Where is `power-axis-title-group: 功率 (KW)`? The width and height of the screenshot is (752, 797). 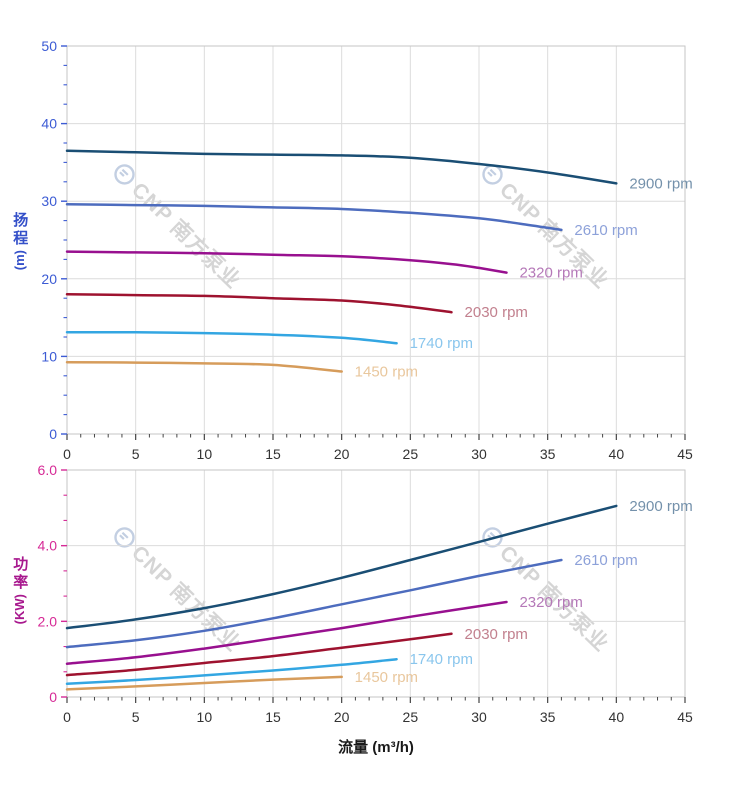 power-axis-title-group: 功率 (KW) is located at coordinates (19, 590).